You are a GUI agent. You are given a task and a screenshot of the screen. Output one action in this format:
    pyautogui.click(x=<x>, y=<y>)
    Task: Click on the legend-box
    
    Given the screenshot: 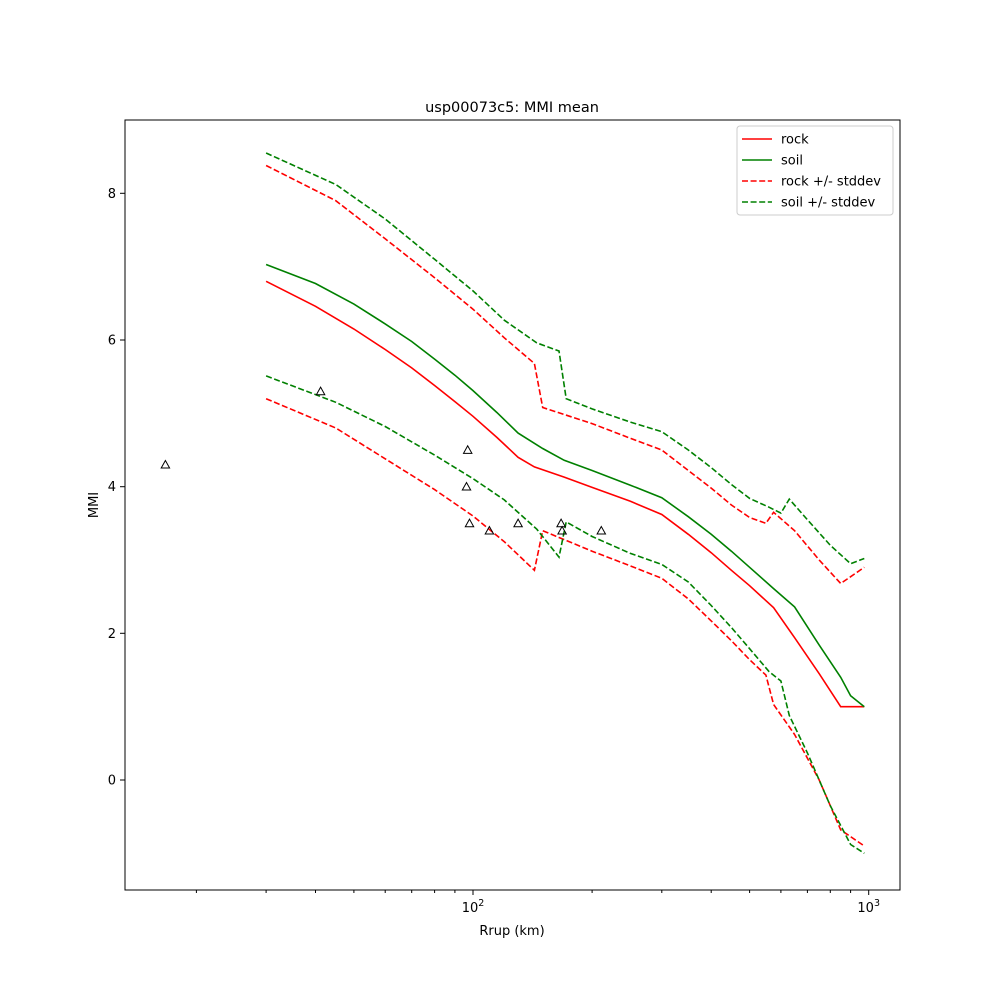 What is the action you would take?
    pyautogui.click(x=815, y=170)
    